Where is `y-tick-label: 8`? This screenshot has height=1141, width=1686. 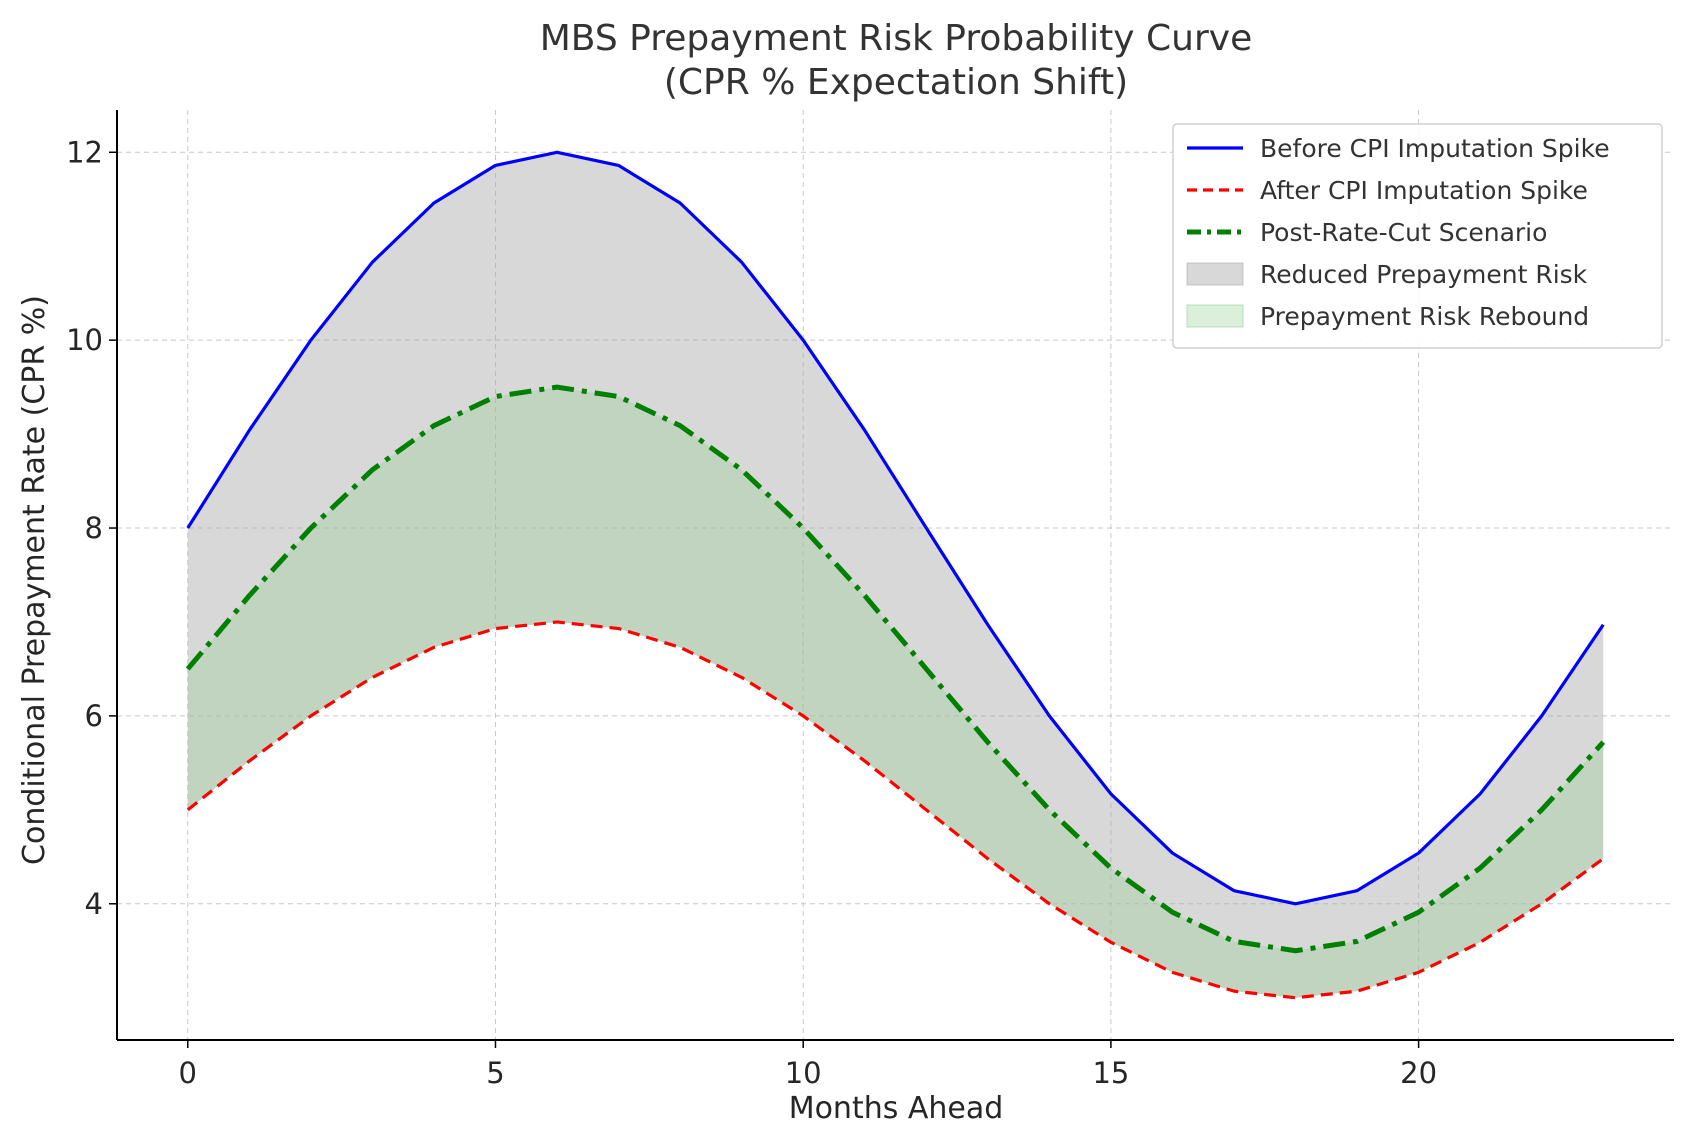 y-tick-label: 8 is located at coordinates (94, 528).